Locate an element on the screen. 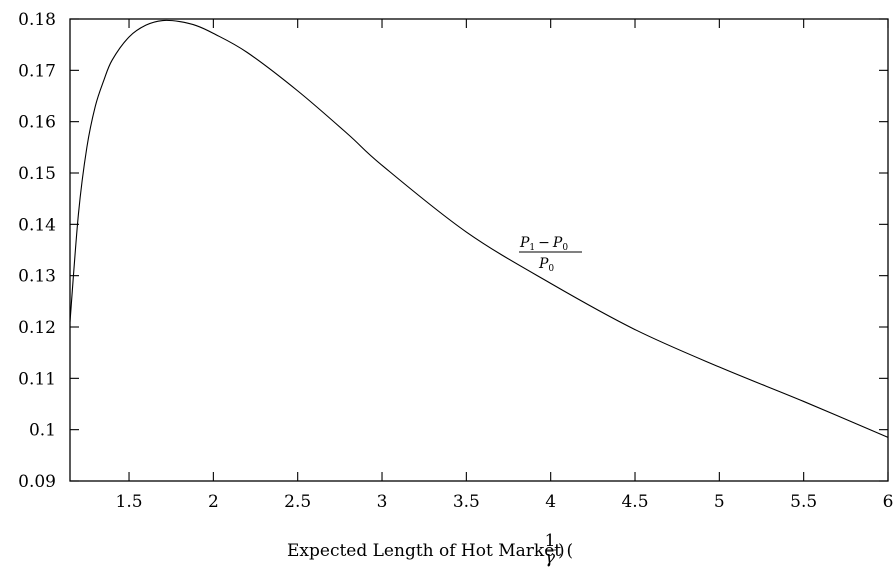  x-axis-title-text: Expected Length of Hot Market ( is located at coordinates (430, 551).